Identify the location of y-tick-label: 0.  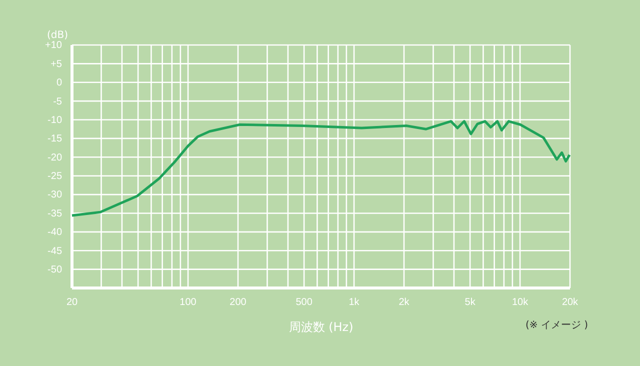
(59, 83).